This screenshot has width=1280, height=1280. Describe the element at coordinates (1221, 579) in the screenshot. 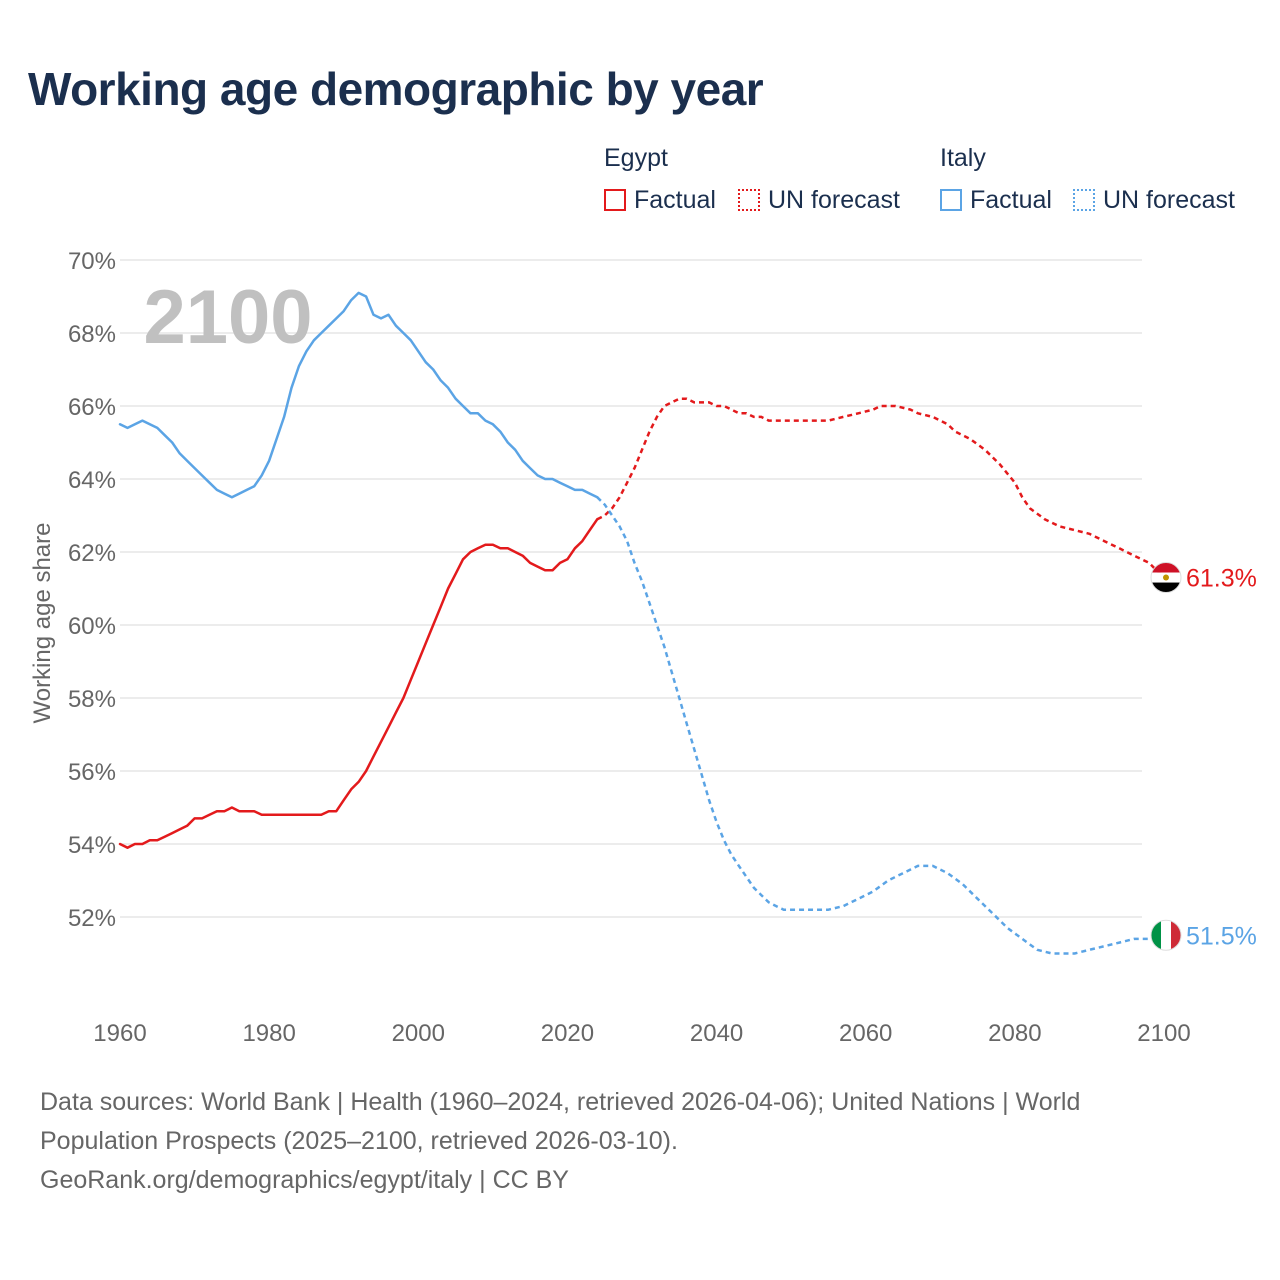

I see `end-label-egypt: 61.3%` at that location.